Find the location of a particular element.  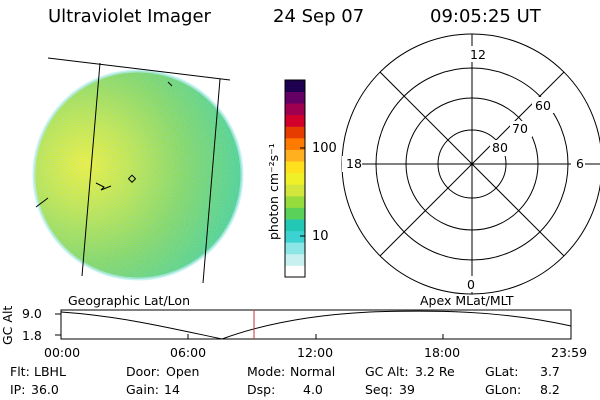

dsp-label: Dsp: is located at coordinates (261, 389).